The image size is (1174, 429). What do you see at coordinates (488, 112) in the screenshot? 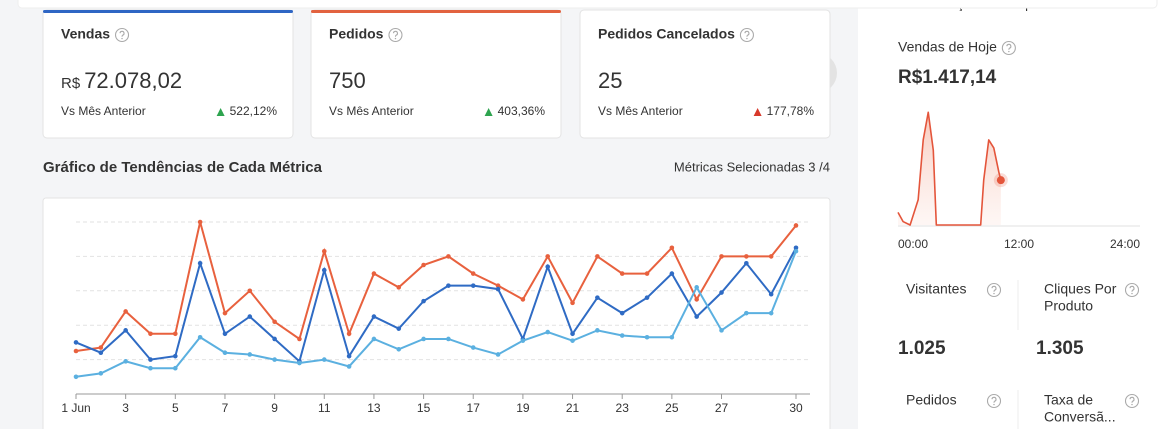
I see `change-arrow` at bounding box center [488, 112].